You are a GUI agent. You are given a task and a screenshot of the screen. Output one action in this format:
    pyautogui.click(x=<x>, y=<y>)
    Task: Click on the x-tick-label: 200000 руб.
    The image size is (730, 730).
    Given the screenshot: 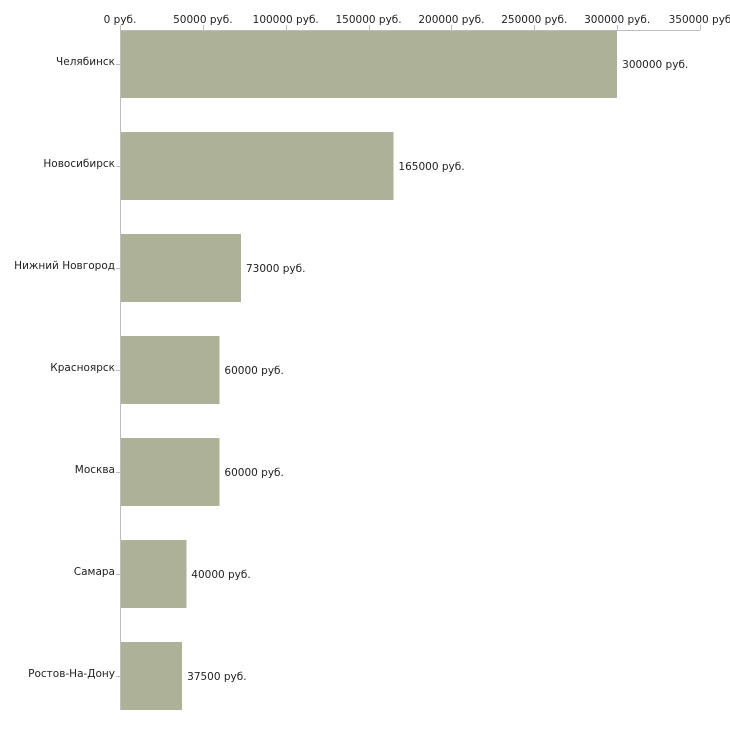 What is the action you would take?
    pyautogui.click(x=451, y=20)
    